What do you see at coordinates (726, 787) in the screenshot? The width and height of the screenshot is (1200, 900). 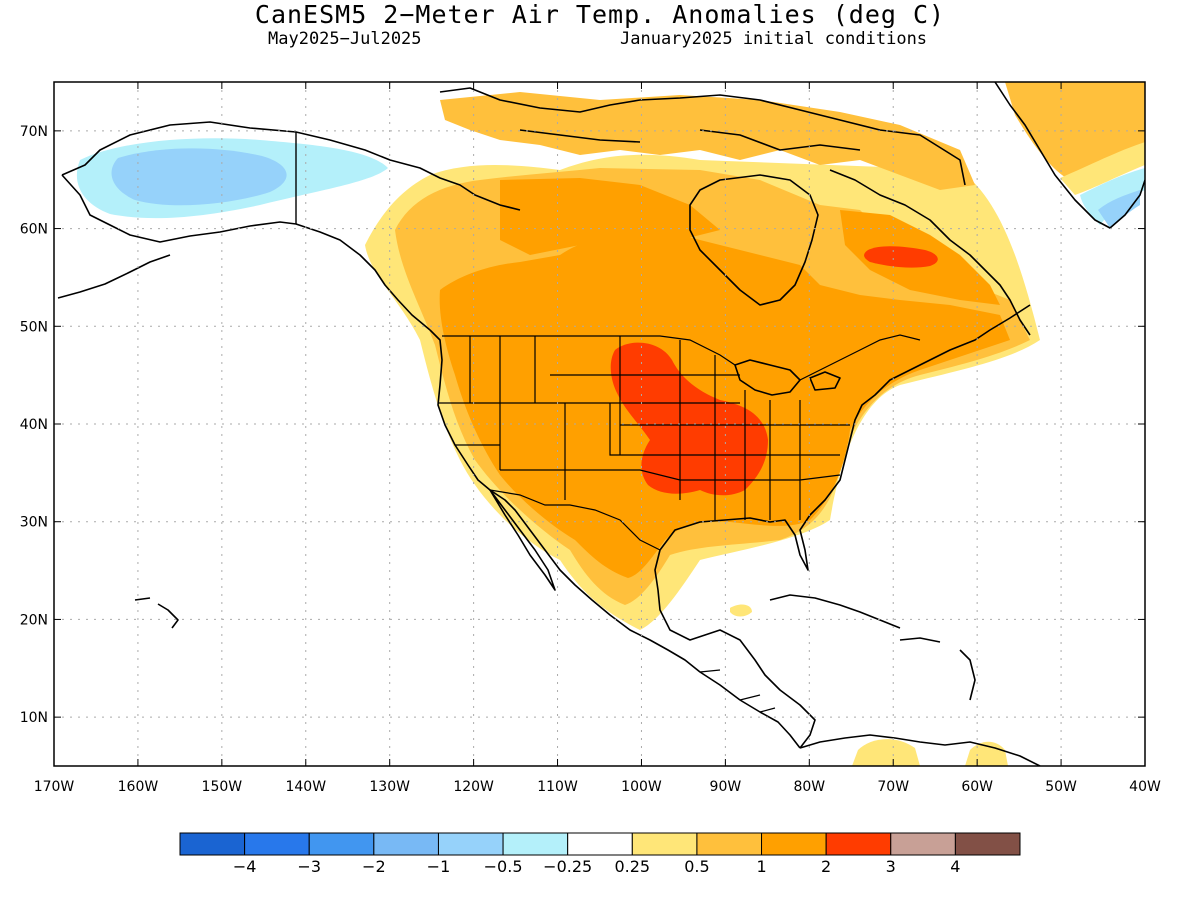 I see `lon-label: 90W` at bounding box center [726, 787].